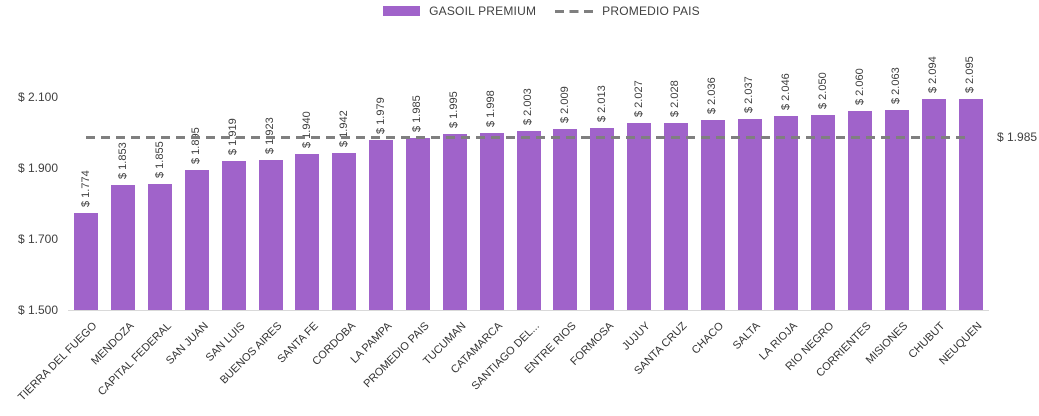  Describe the element at coordinates (454, 110) in the screenshot. I see `bar-value-label-tucuman: $ 1.995` at that location.